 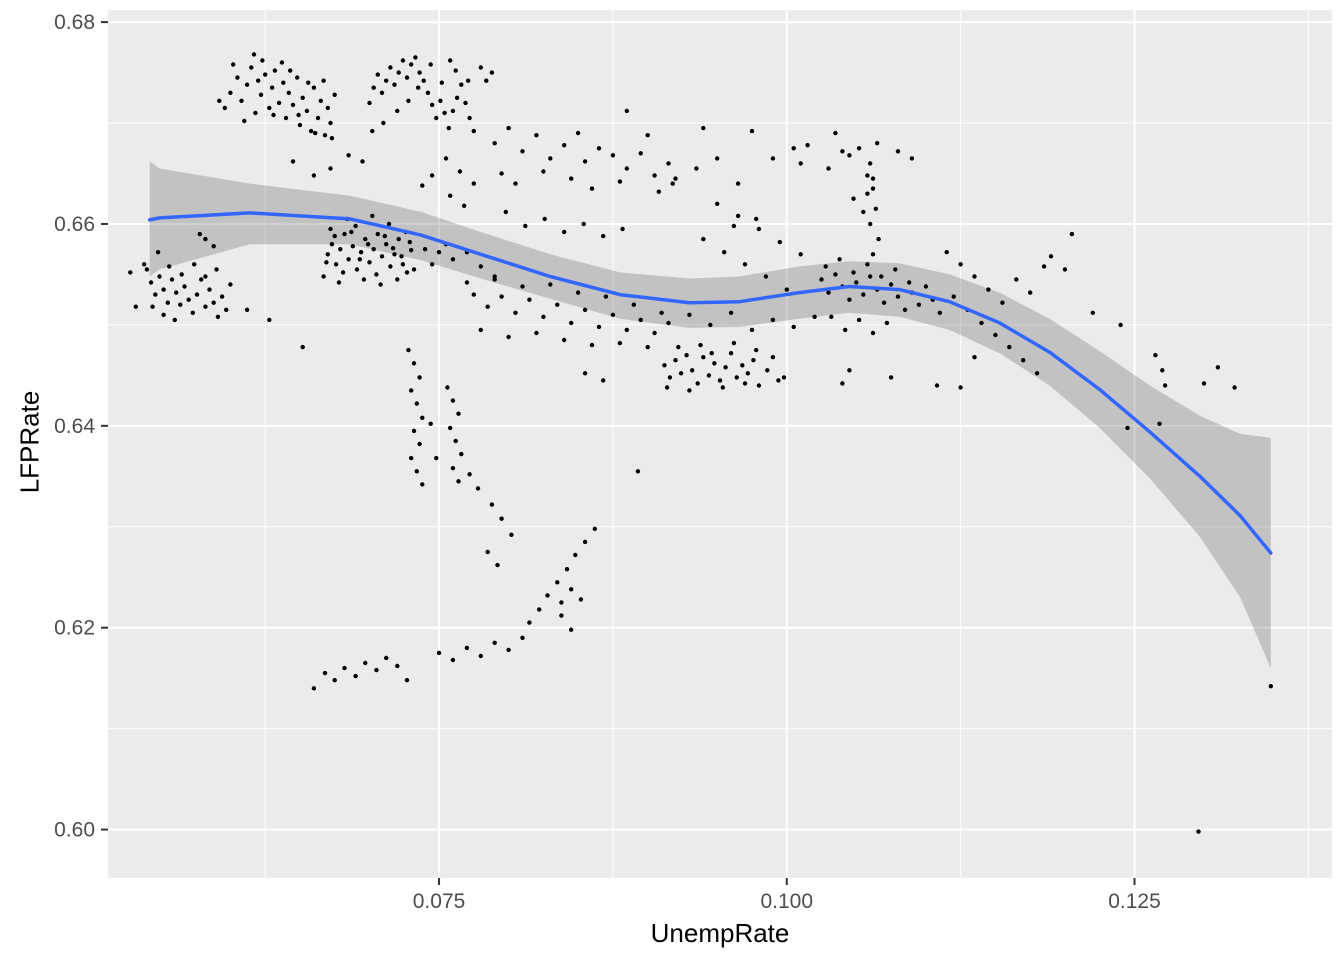 What do you see at coordinates (74, 426) in the screenshot?
I see `y-tick-label: 0.64` at bounding box center [74, 426].